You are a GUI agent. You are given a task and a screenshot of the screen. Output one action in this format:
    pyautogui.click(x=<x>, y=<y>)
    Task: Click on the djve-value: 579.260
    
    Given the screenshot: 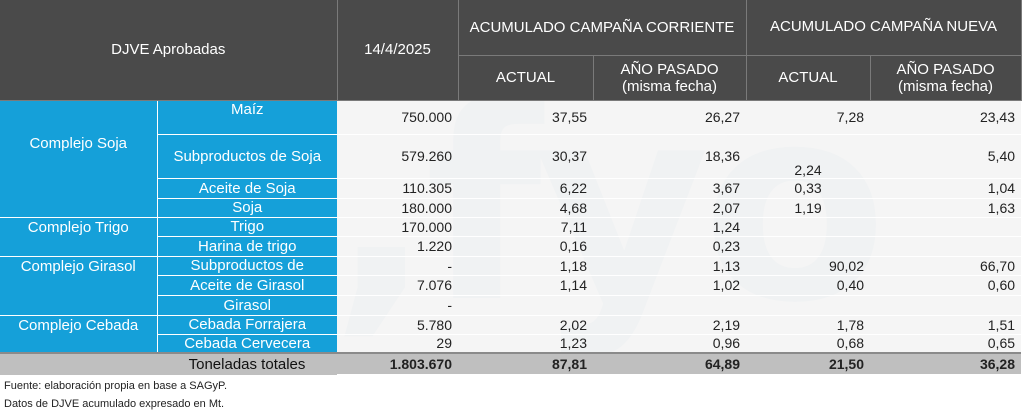 What is the action you would take?
    pyautogui.click(x=397, y=156)
    